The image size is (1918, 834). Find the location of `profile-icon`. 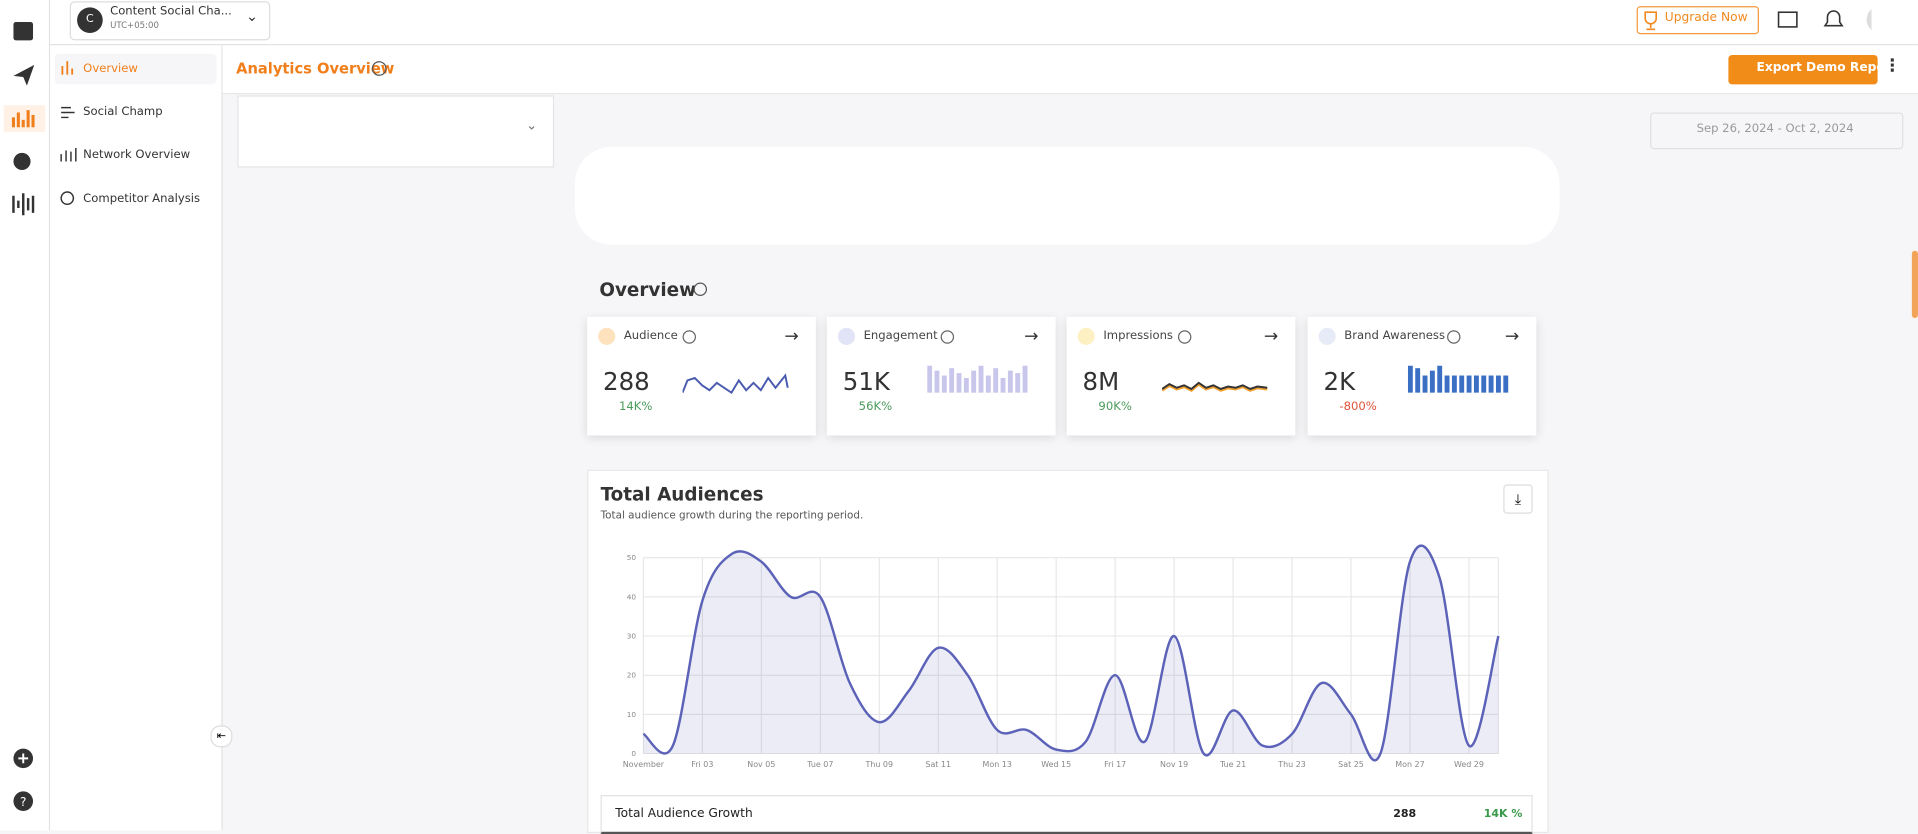

profile-icon is located at coordinates (1869, 21).